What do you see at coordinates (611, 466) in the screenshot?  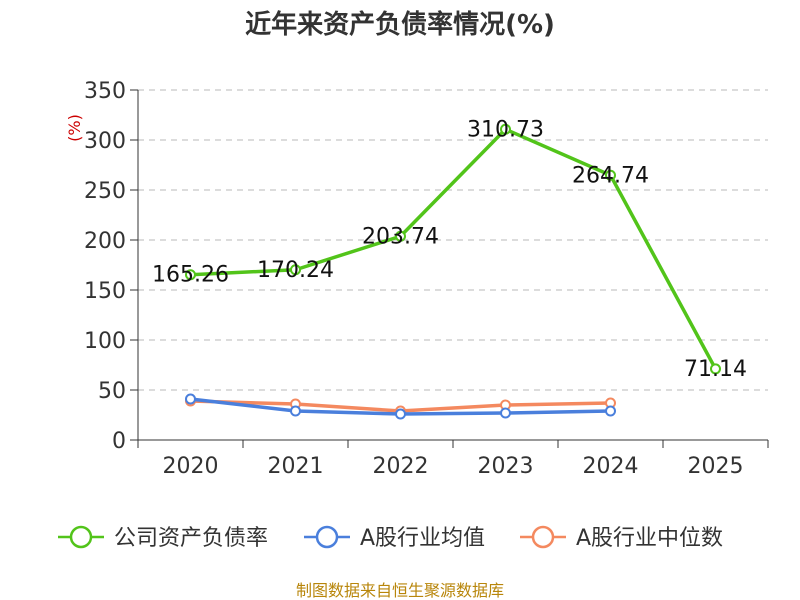 I see `x-tick-label: 2024` at bounding box center [611, 466].